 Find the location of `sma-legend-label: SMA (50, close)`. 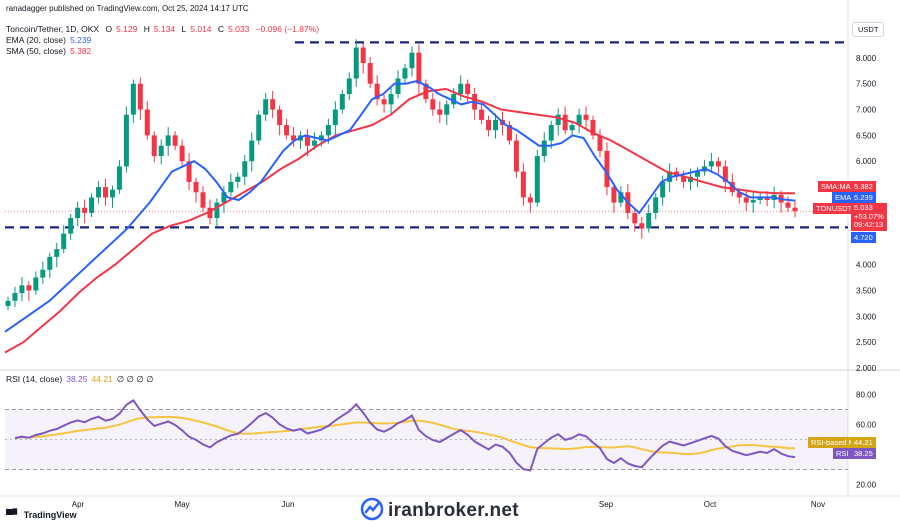

sma-legend-label: SMA (50, close) is located at coordinates (36, 51).